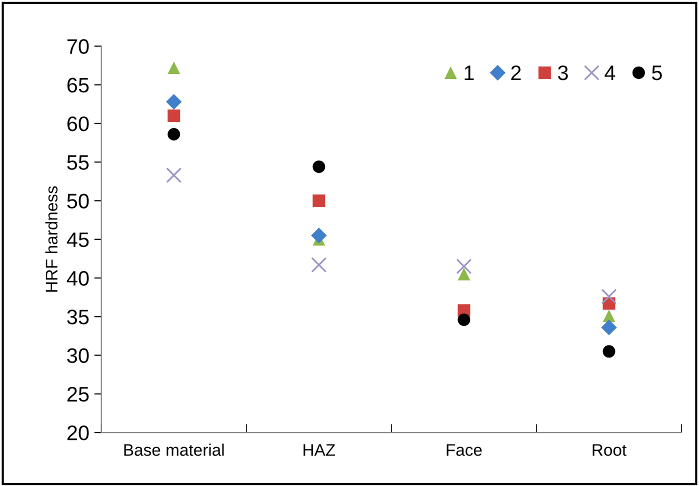 The image size is (699, 486). Describe the element at coordinates (78, 124) in the screenshot. I see `y-tick-label: 60` at that location.